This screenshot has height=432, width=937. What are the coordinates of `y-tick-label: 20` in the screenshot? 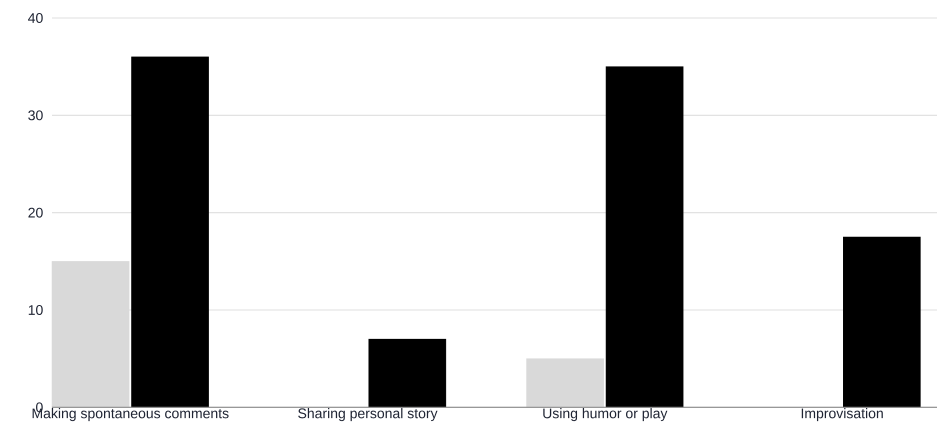 It's located at (35, 213).